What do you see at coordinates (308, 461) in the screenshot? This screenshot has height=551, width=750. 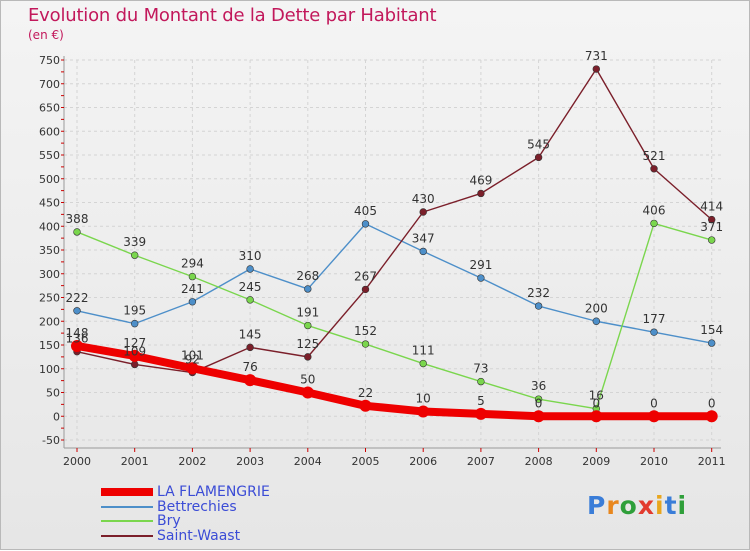 I see `x-tick-label: 2004` at bounding box center [308, 461].